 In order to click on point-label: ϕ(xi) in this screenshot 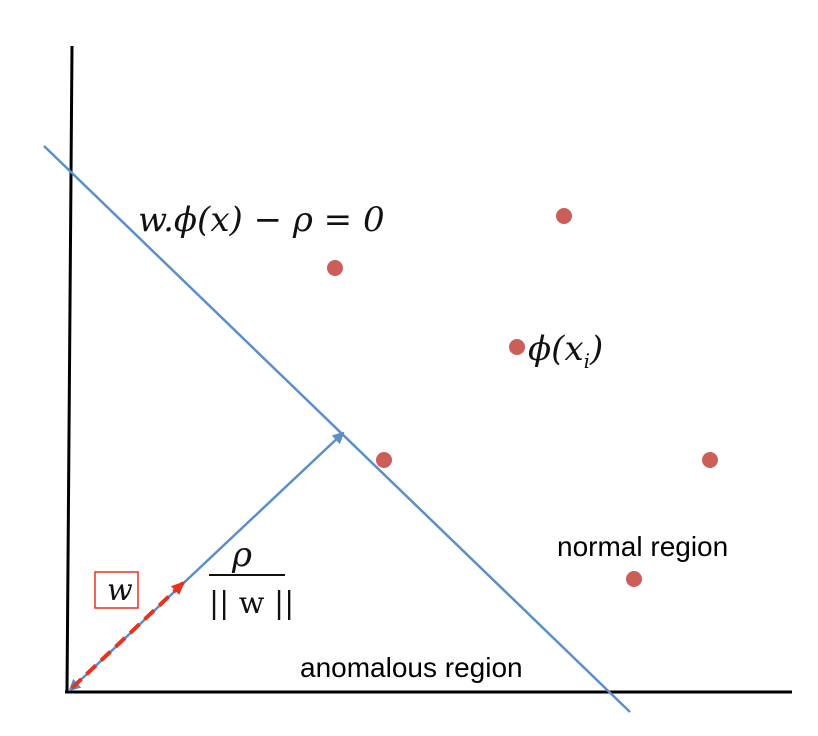, I will do `click(565, 351)`.